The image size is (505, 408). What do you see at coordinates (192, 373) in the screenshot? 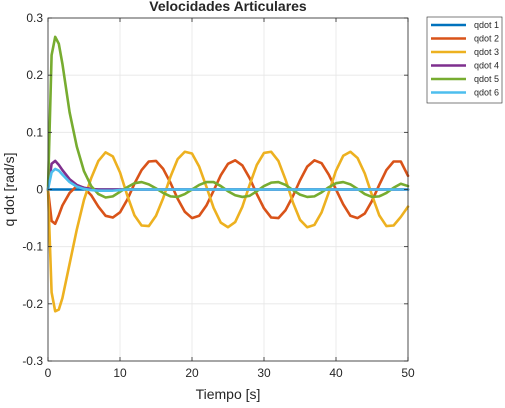
I see `x-tick-label: 20` at bounding box center [192, 373].